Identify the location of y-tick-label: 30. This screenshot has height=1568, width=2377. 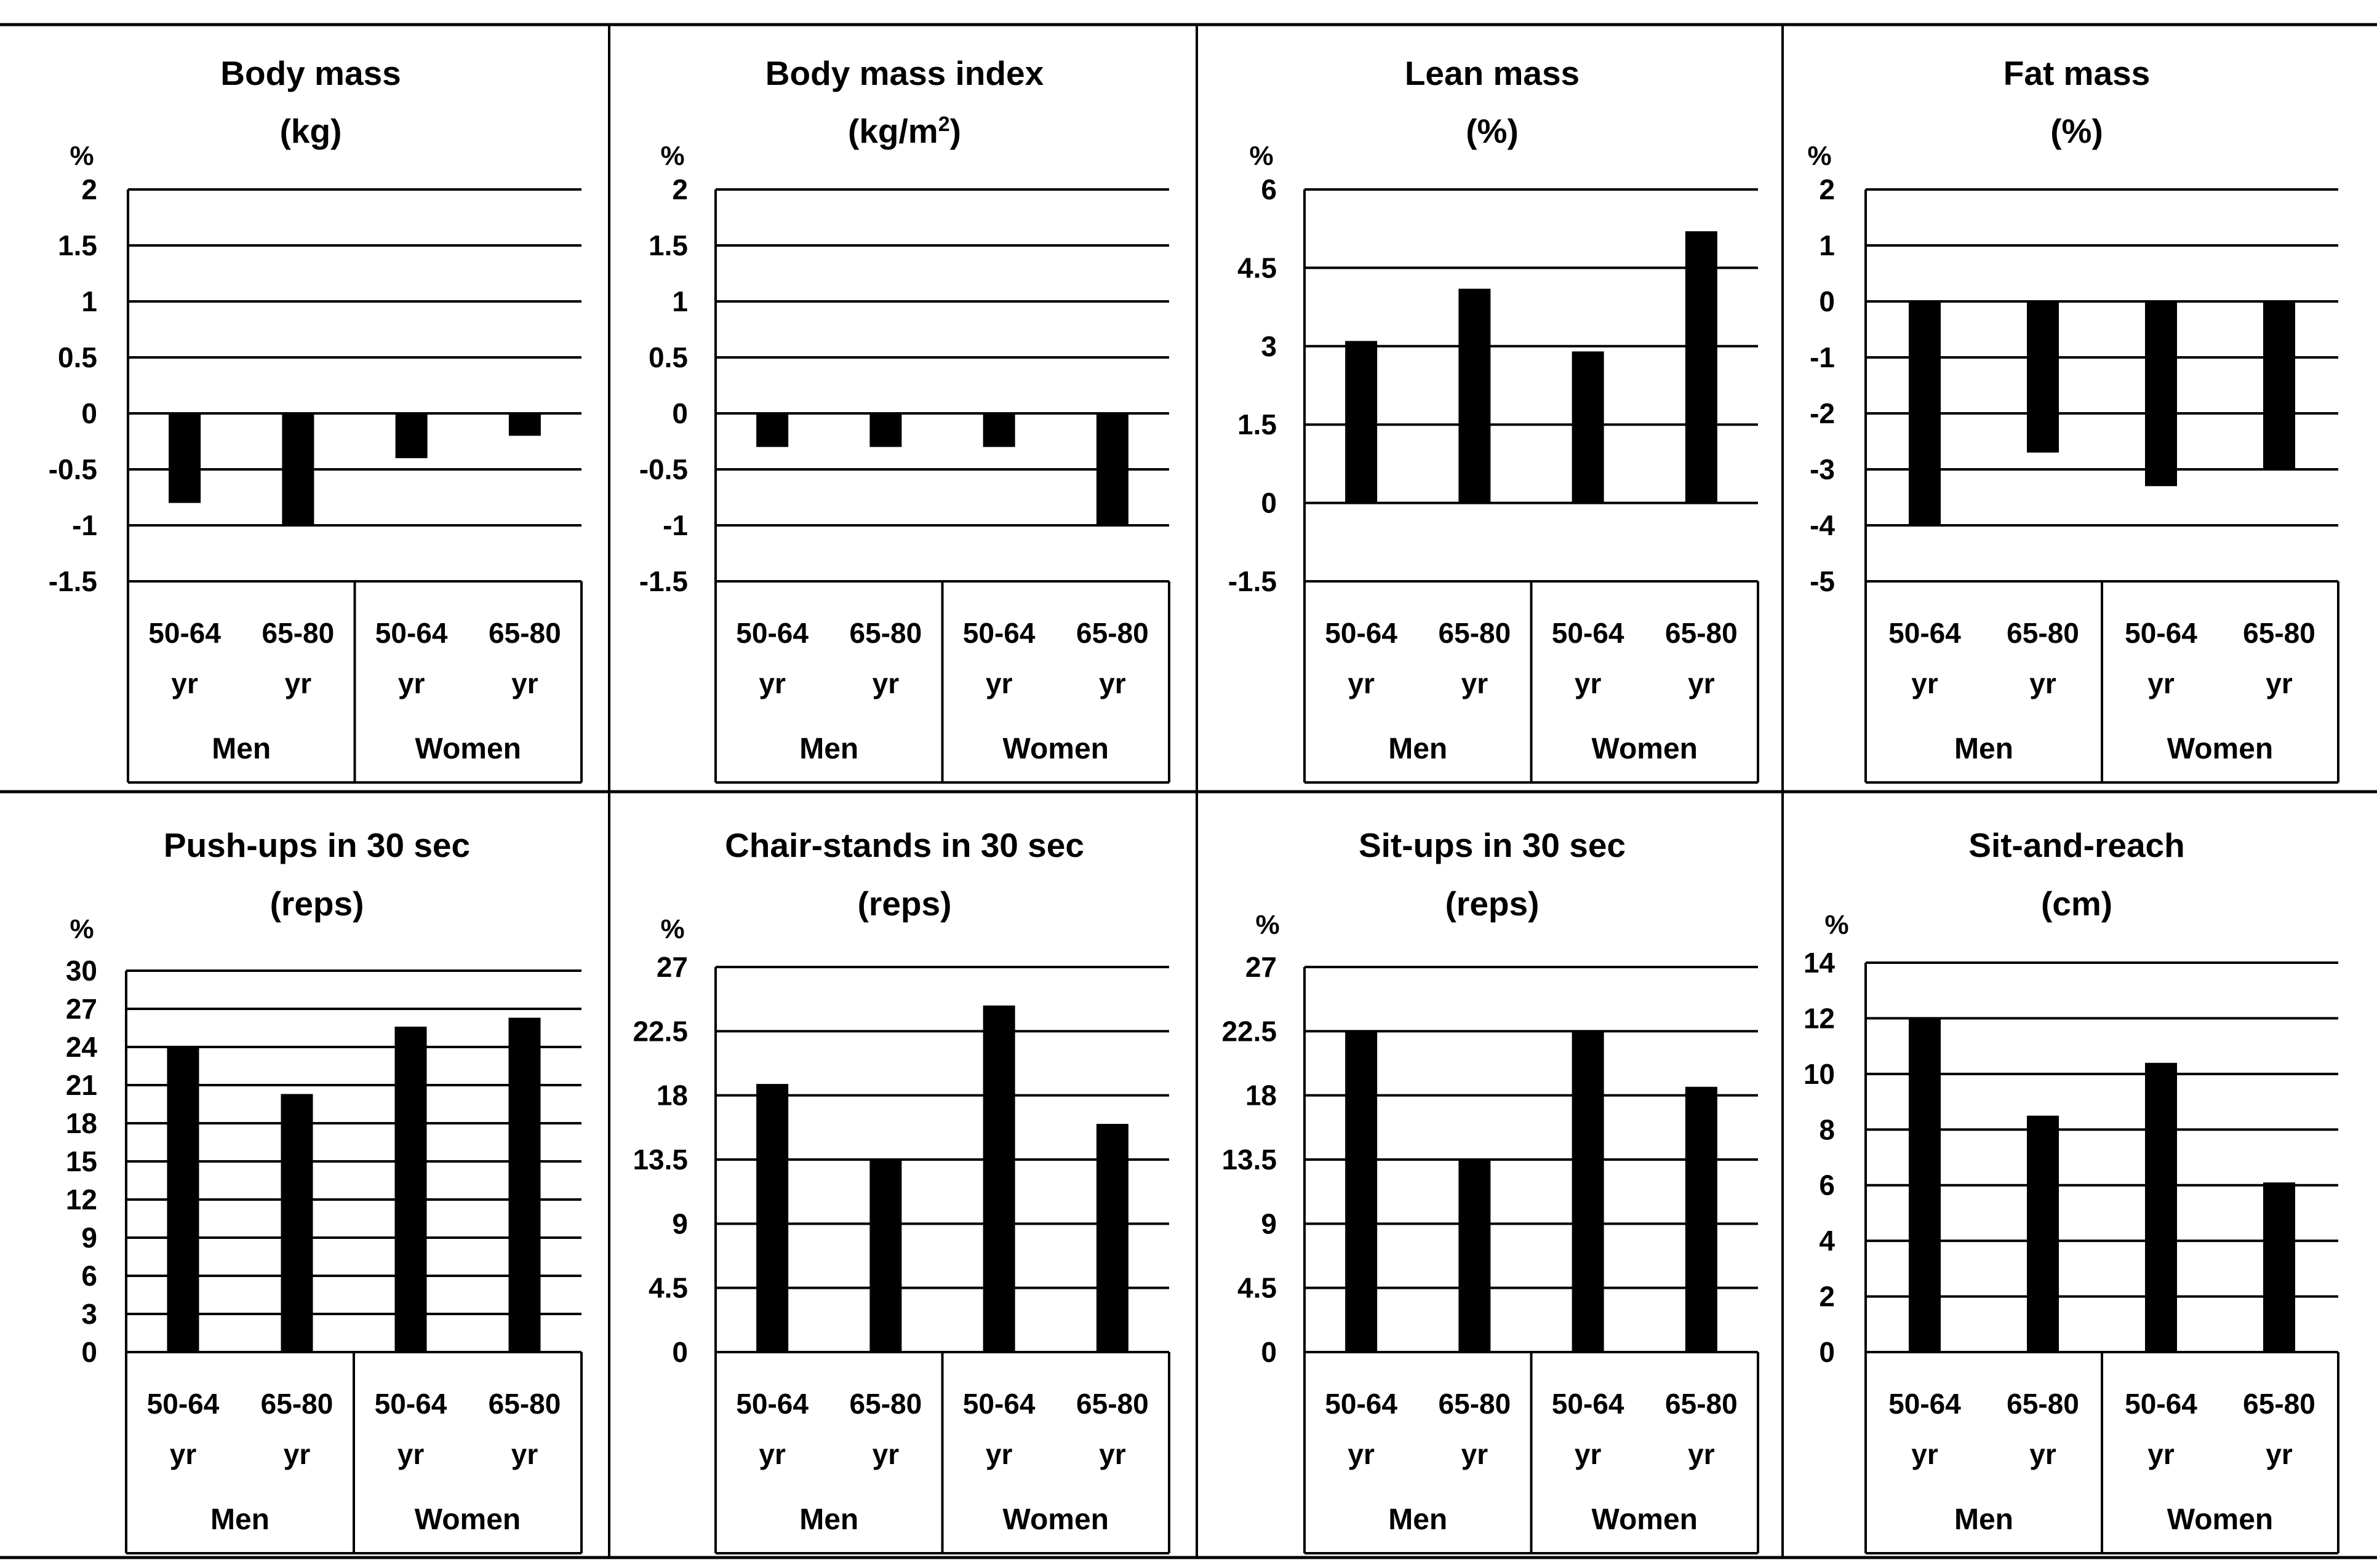
(81, 971).